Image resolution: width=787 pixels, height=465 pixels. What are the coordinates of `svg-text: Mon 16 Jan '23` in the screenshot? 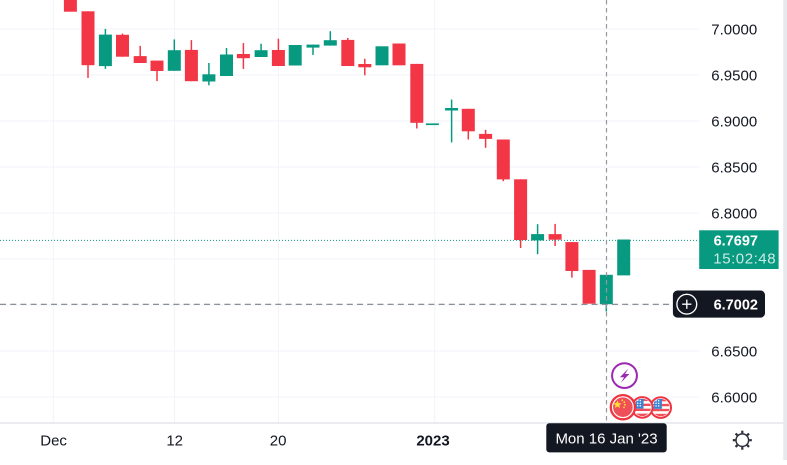 It's located at (606, 438).